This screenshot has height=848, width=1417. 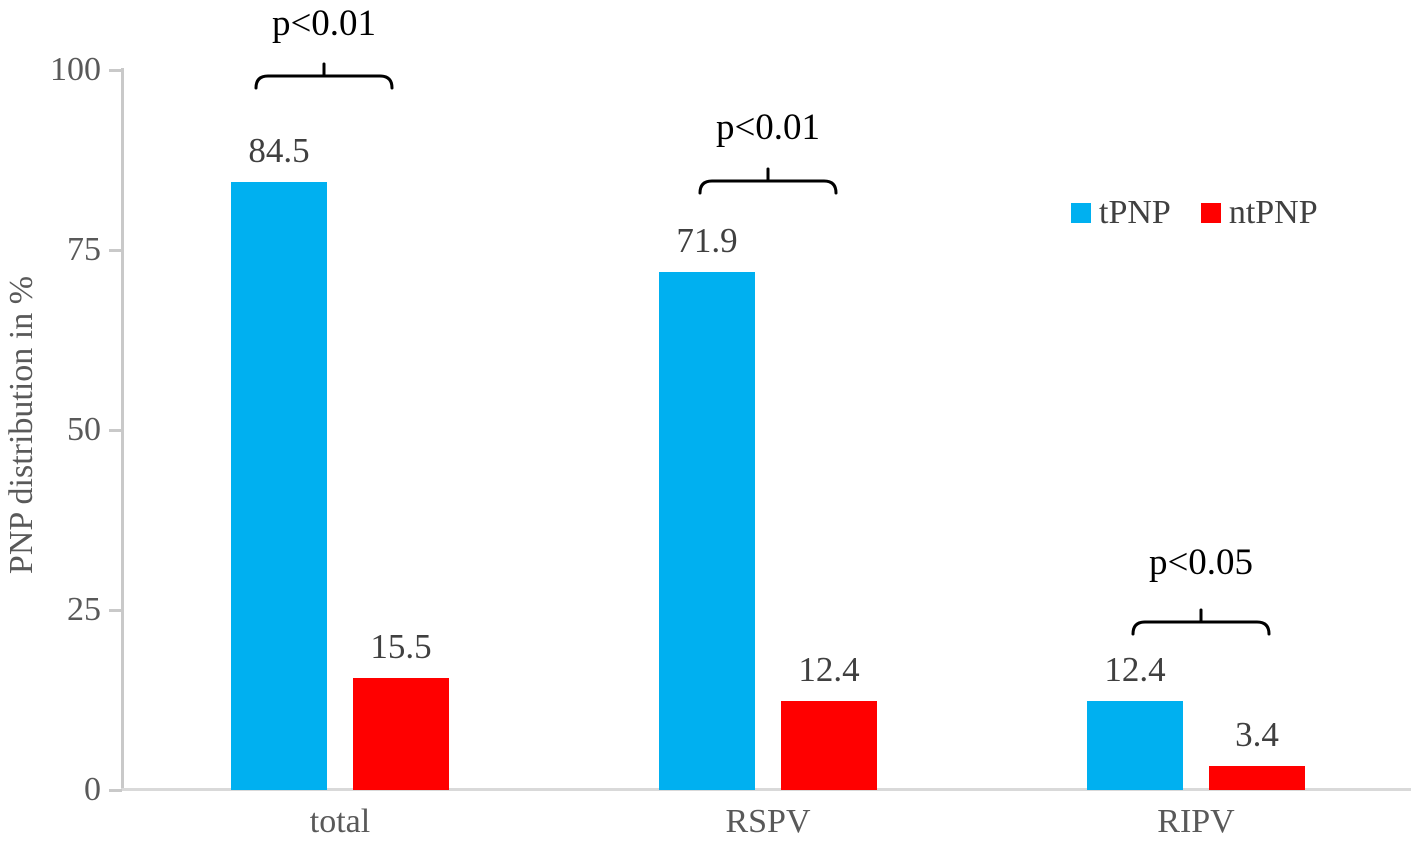 I want to click on value-label-tpnp-ripv: 12.4, so click(x=1135, y=669).